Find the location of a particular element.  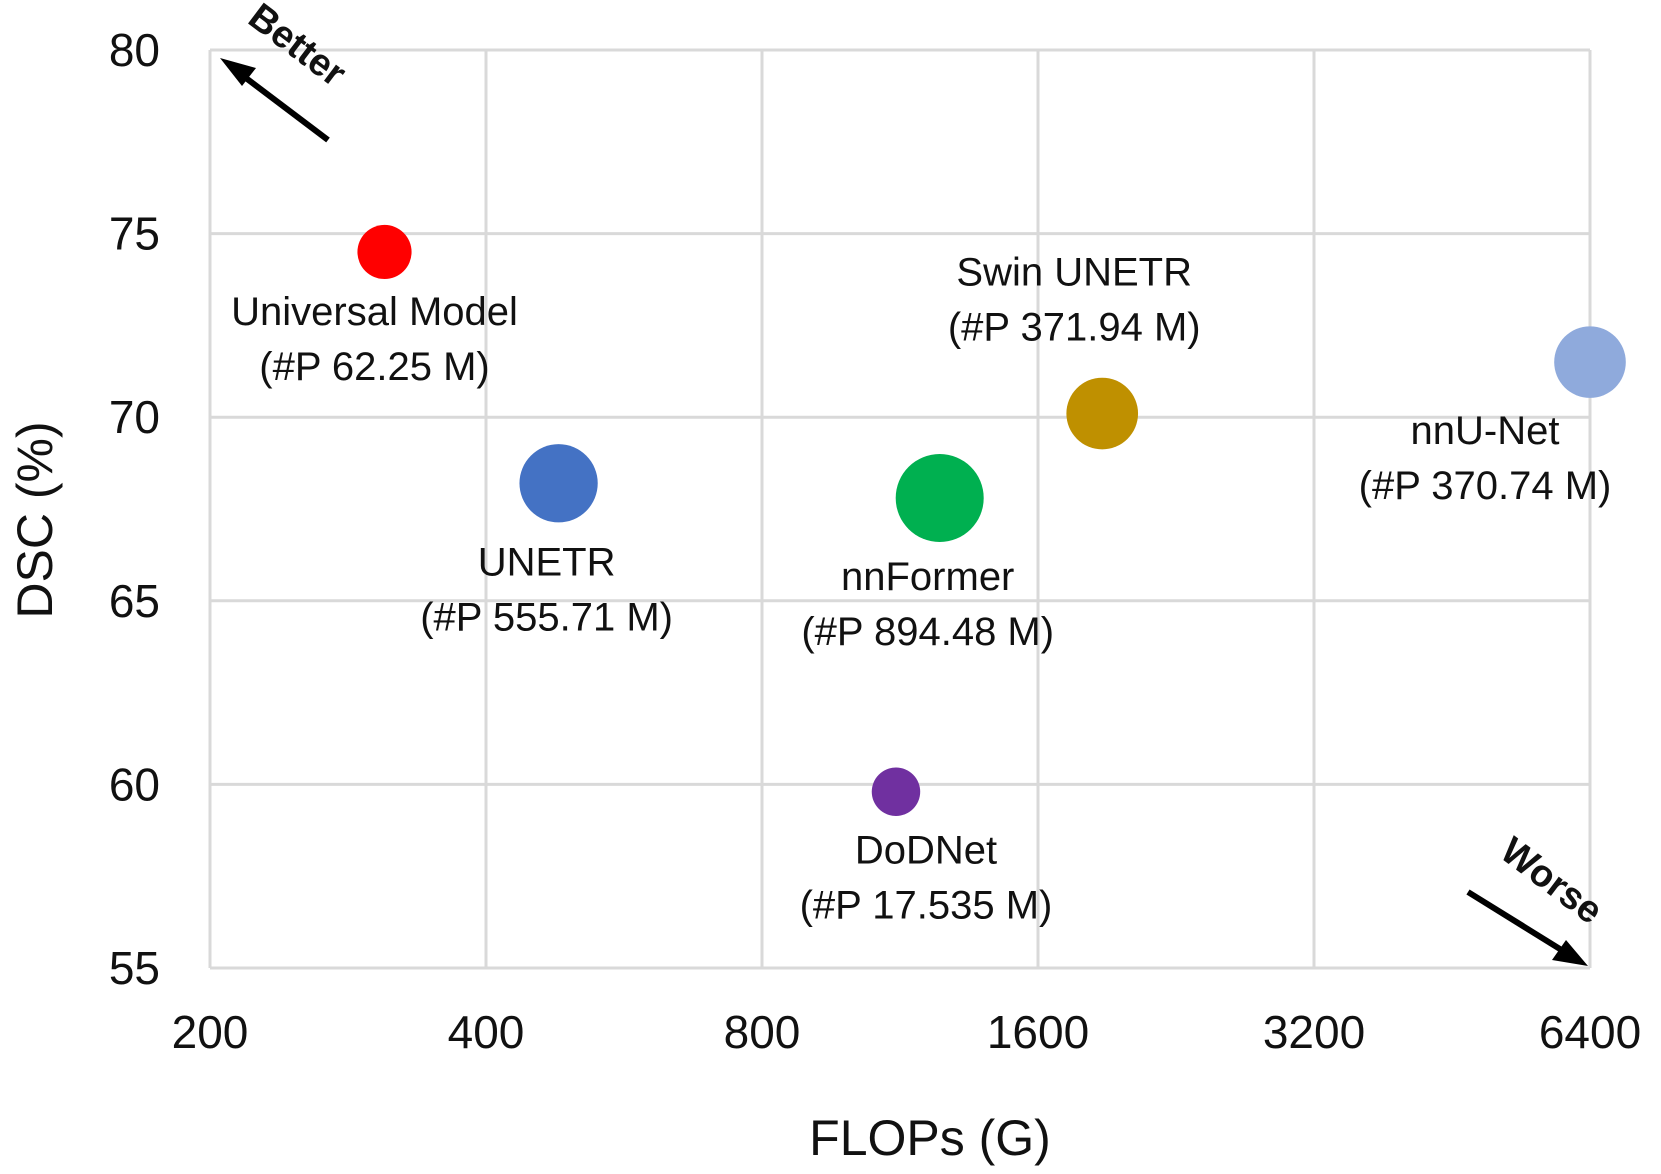

better-arrow-icon is located at coordinates (283, 106).